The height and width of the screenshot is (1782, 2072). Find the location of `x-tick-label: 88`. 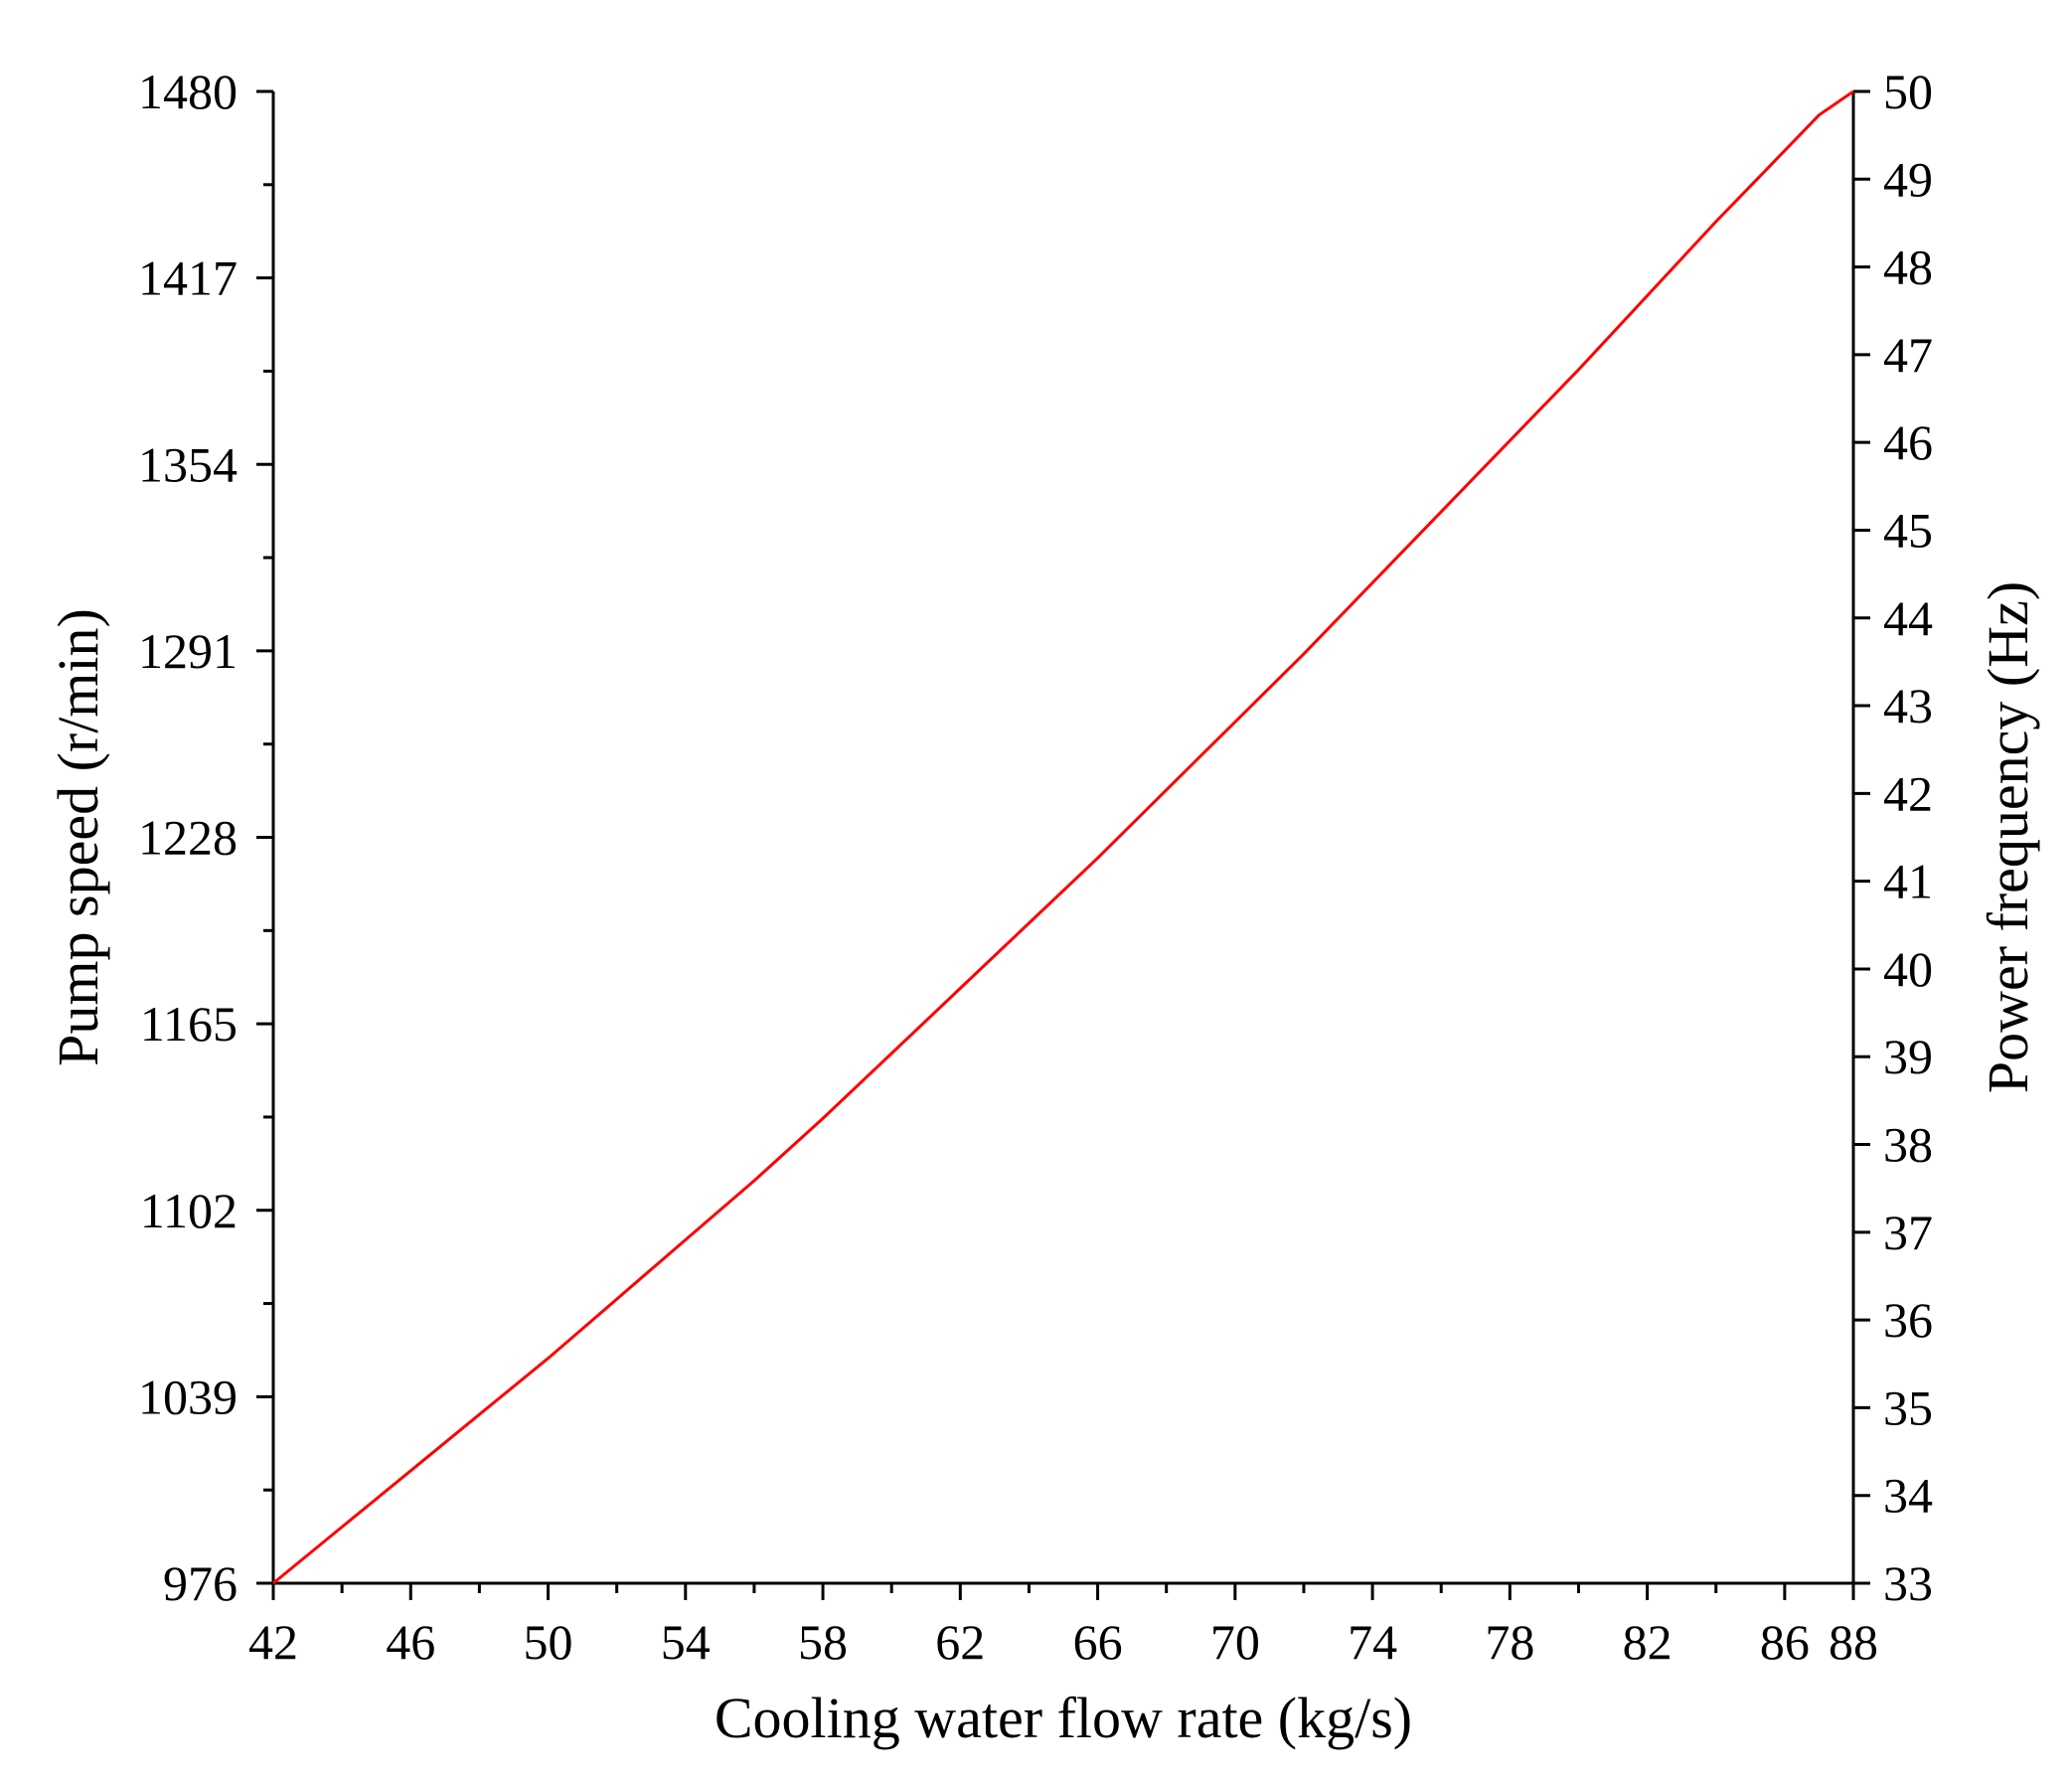

x-tick-label: 88 is located at coordinates (1853, 1642).